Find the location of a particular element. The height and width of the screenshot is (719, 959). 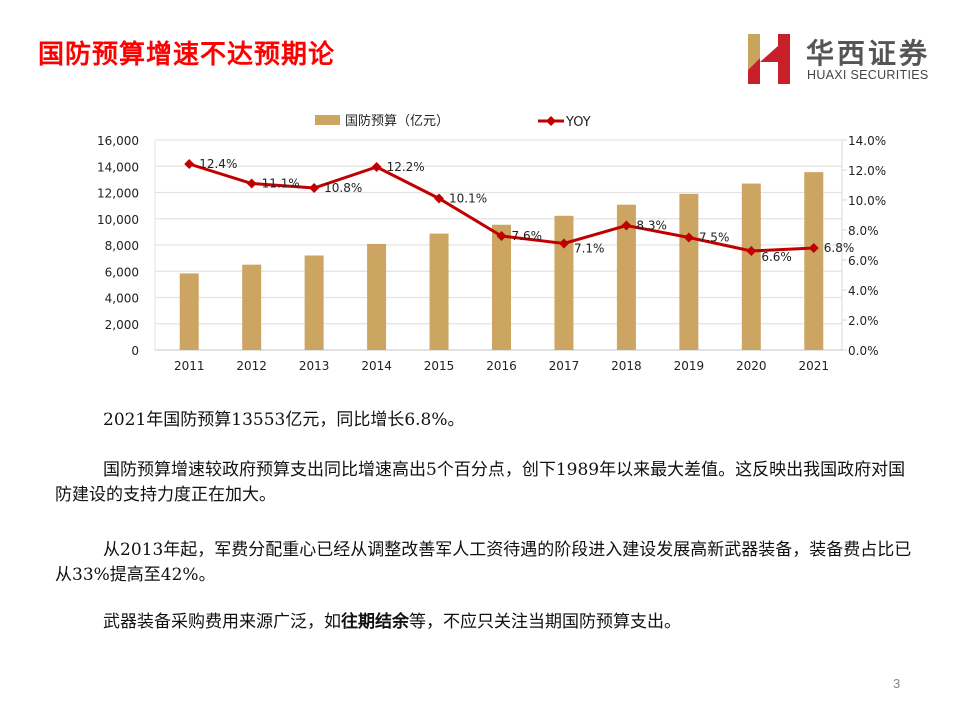

x-axis-tick: 2017 is located at coordinates (564, 366).